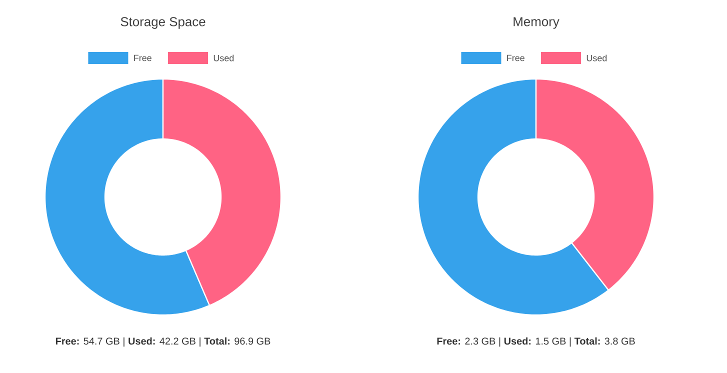 The image size is (727, 373). I want to click on chart-title: Storage Space, so click(163, 23).